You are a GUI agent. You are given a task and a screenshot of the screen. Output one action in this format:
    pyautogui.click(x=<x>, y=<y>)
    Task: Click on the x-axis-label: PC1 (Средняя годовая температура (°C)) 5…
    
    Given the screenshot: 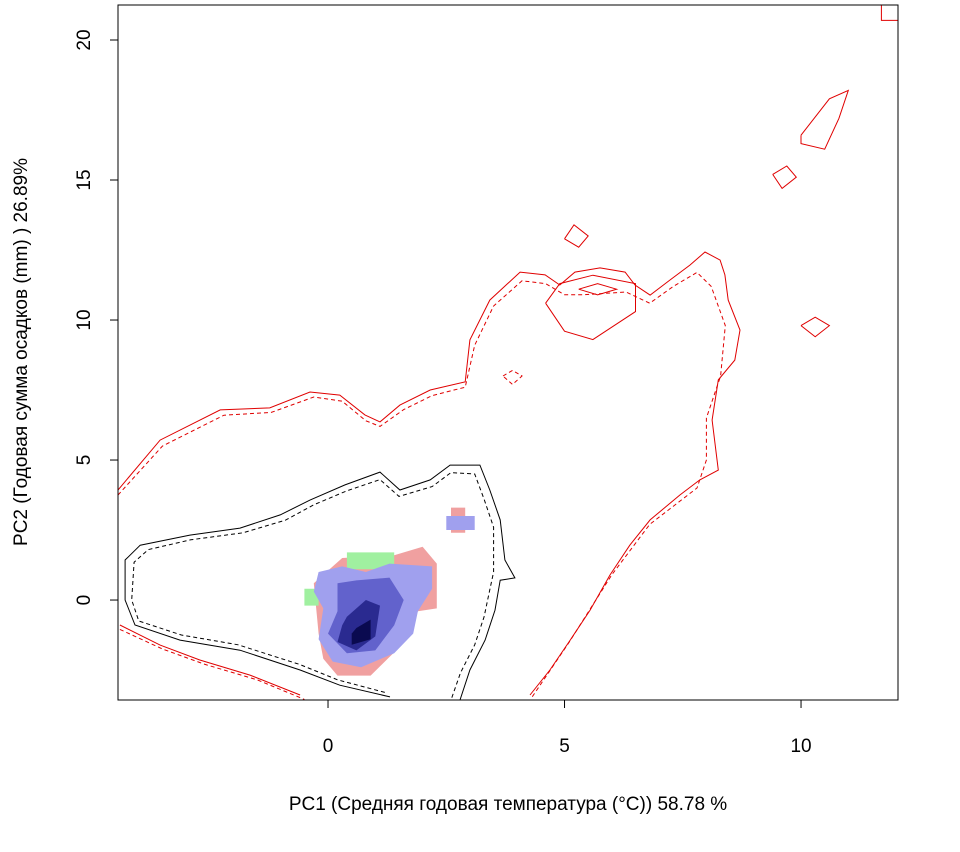 What is the action you would take?
    pyautogui.click(x=508, y=804)
    